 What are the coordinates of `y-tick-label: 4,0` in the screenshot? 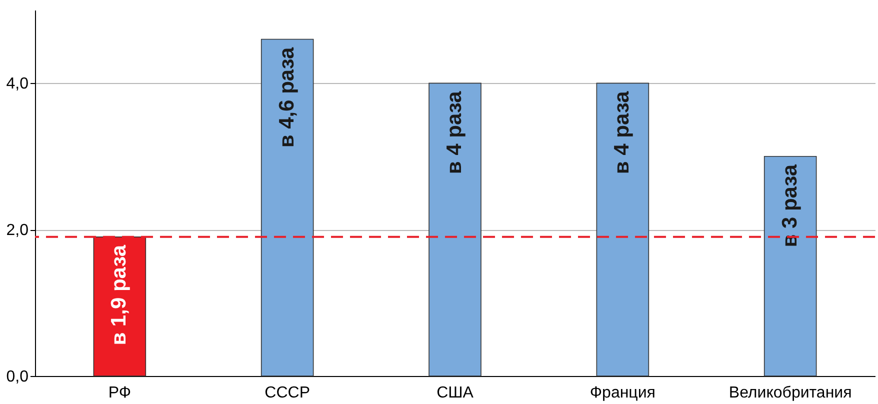 It's located at (17, 84).